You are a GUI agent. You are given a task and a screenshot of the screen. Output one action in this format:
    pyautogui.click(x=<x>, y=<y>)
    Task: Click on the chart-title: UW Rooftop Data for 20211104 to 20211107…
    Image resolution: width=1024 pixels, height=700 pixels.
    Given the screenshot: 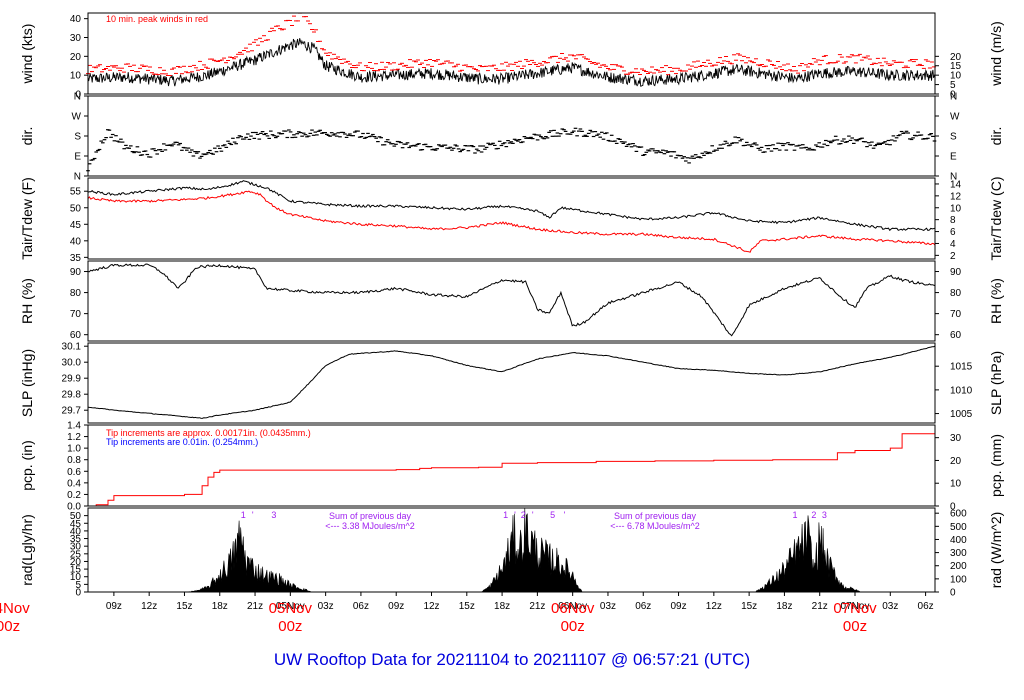 What is the action you would take?
    pyautogui.click(x=512, y=659)
    